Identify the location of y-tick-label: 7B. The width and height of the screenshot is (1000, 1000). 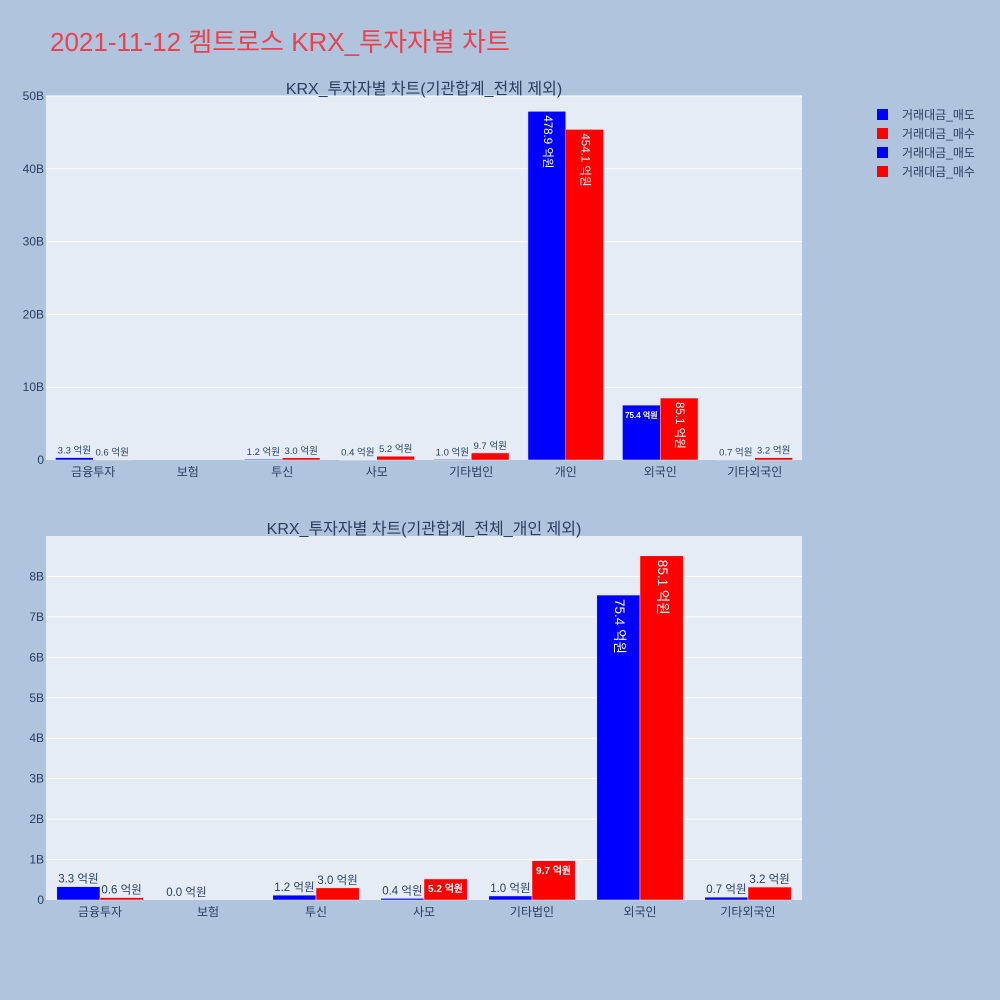
(36, 617).